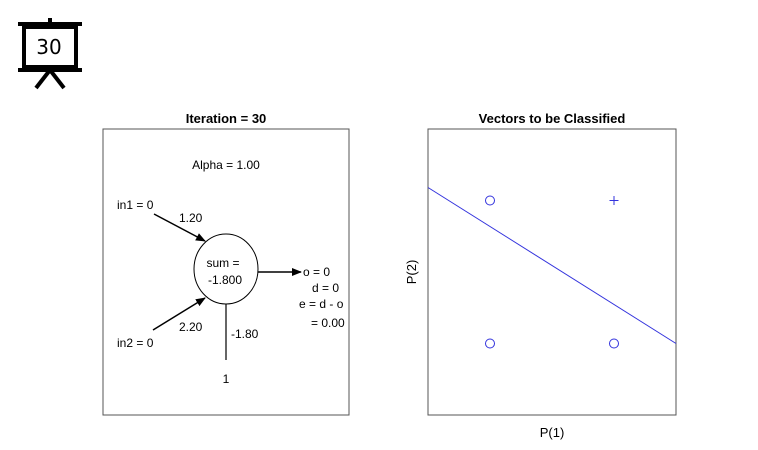 Image resolution: width=758 pixels, height=450 pixels. Describe the element at coordinates (179, 227) in the screenshot. I see `input1-arrow` at that location.